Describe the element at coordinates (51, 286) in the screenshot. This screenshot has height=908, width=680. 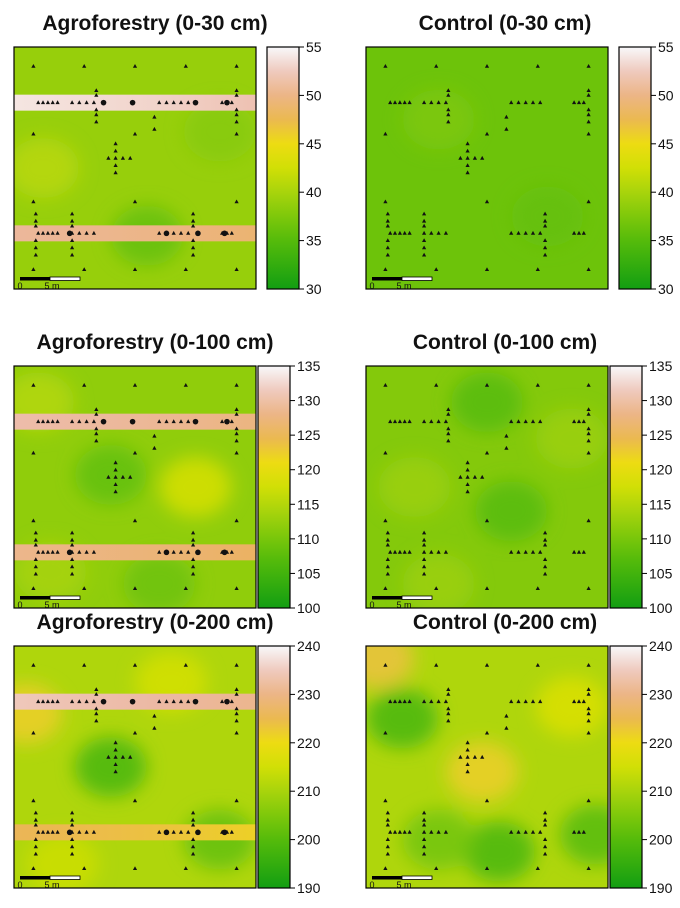
I see `scale-bar-end: 5 m` at that location.